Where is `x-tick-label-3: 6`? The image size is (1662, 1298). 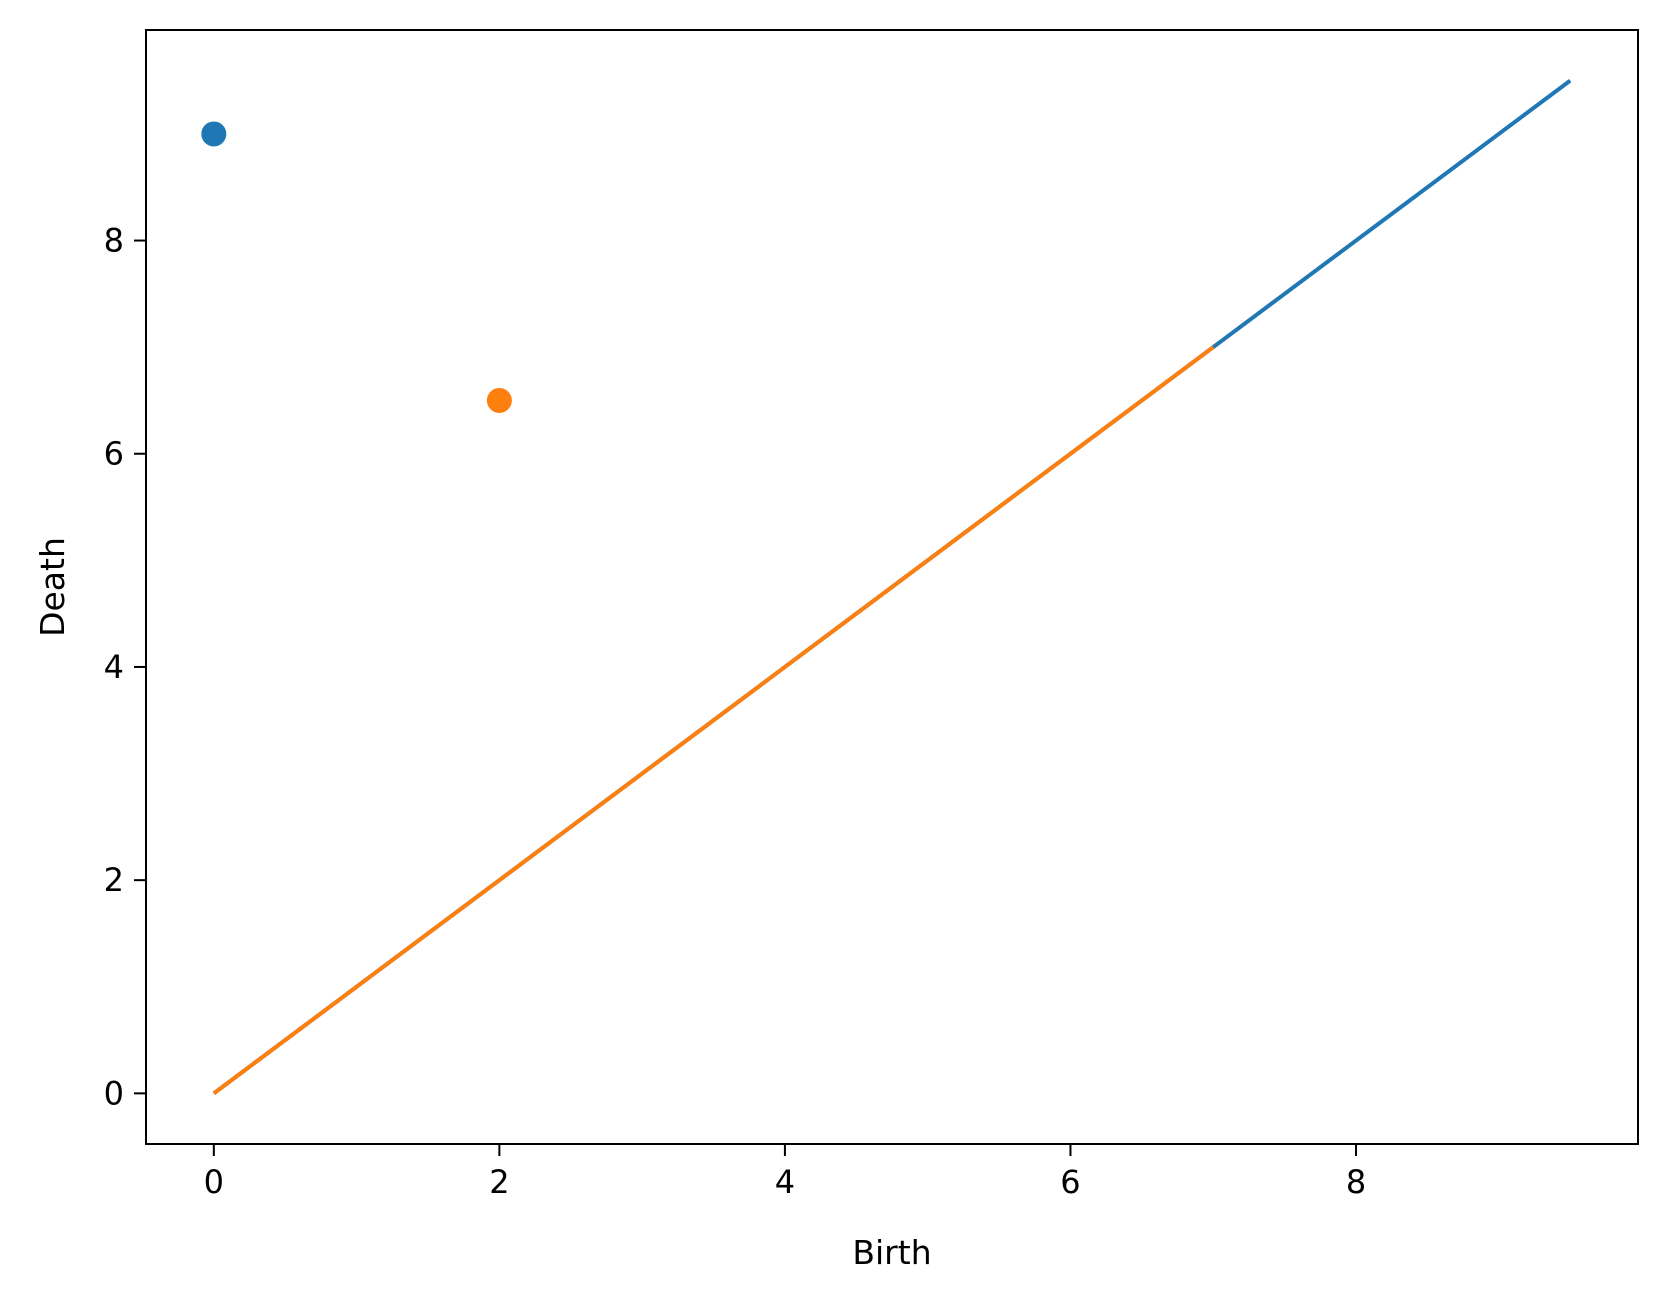
x-tick-label-3: 6 is located at coordinates (1070, 1182).